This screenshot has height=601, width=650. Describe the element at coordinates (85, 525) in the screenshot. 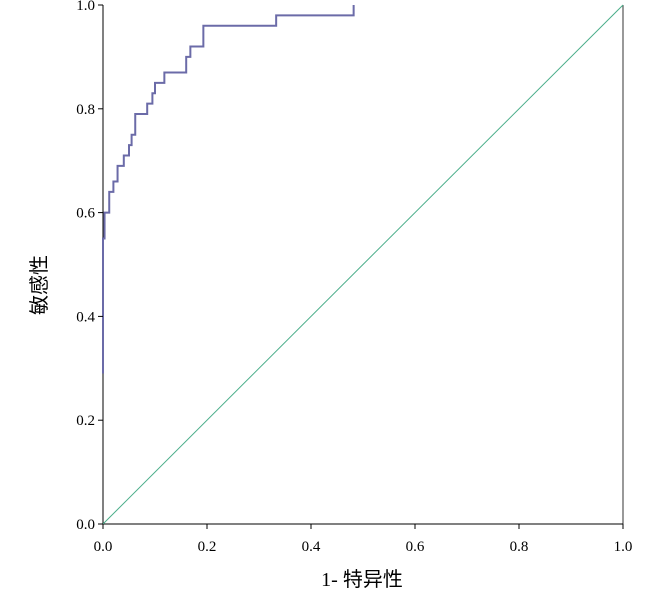

I see `y-tick-label: 0.0` at that location.